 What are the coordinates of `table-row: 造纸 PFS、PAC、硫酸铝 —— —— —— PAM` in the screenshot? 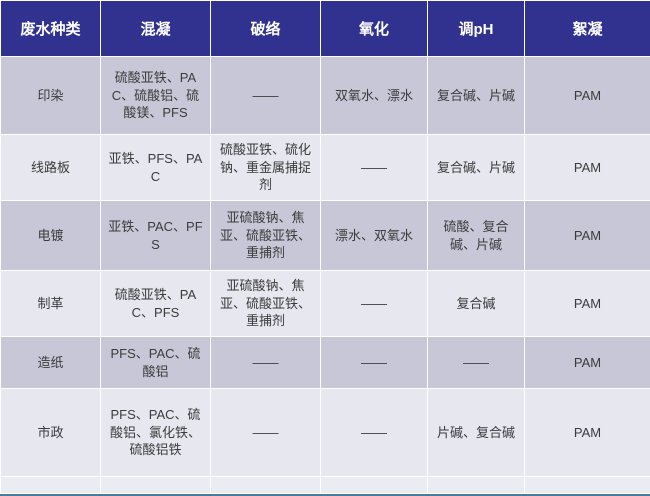 It's located at (325, 362).